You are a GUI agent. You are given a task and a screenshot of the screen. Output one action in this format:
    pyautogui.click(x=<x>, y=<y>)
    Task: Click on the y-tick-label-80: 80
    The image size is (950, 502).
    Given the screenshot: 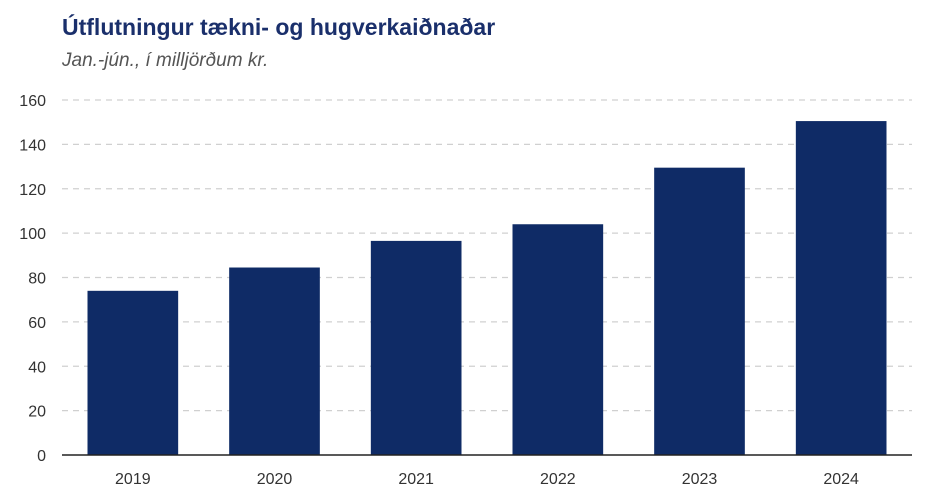 What is the action you would take?
    pyautogui.click(x=37, y=279)
    